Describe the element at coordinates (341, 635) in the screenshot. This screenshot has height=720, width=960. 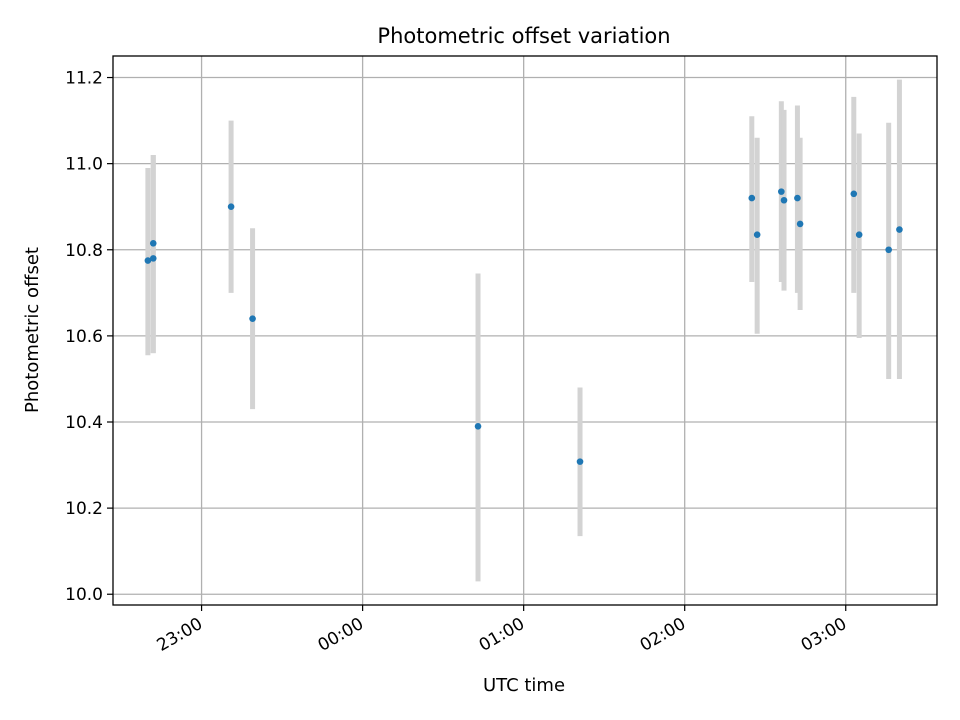
I see `x-tick-label: 00:00` at that location.